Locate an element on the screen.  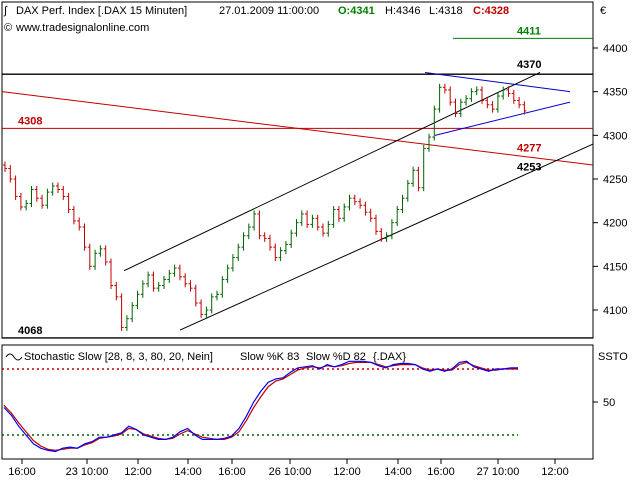
legend-ticker: {.DAX} is located at coordinates (389, 357).